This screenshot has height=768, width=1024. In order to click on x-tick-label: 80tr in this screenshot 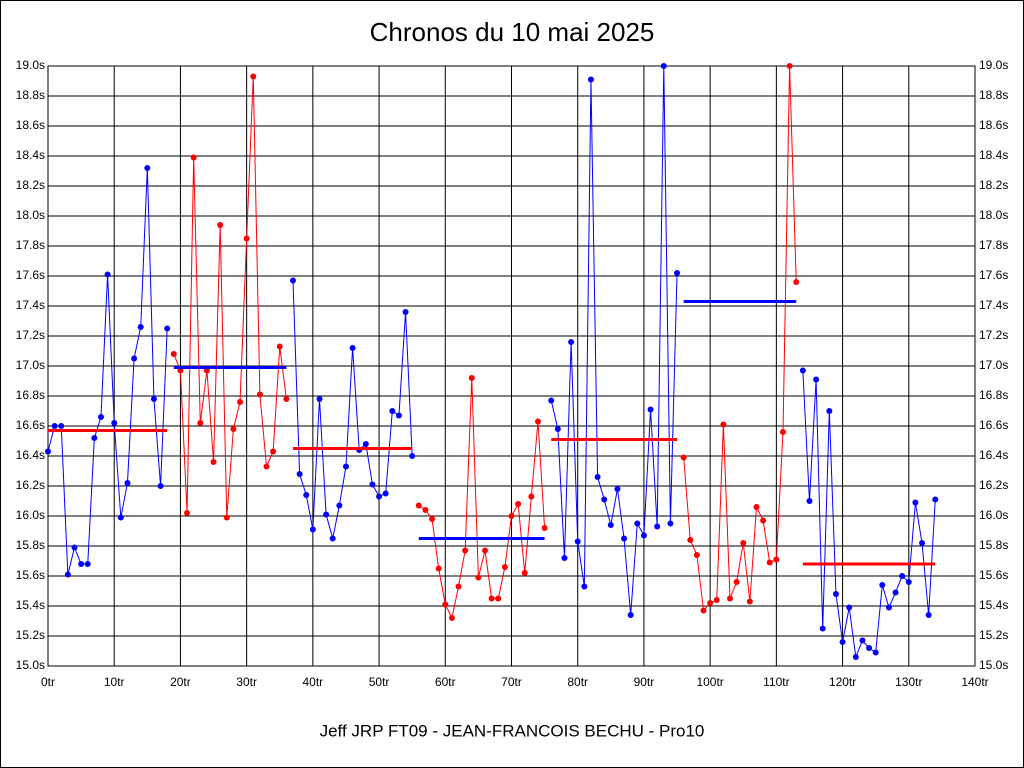, I will do `click(577, 682)`.